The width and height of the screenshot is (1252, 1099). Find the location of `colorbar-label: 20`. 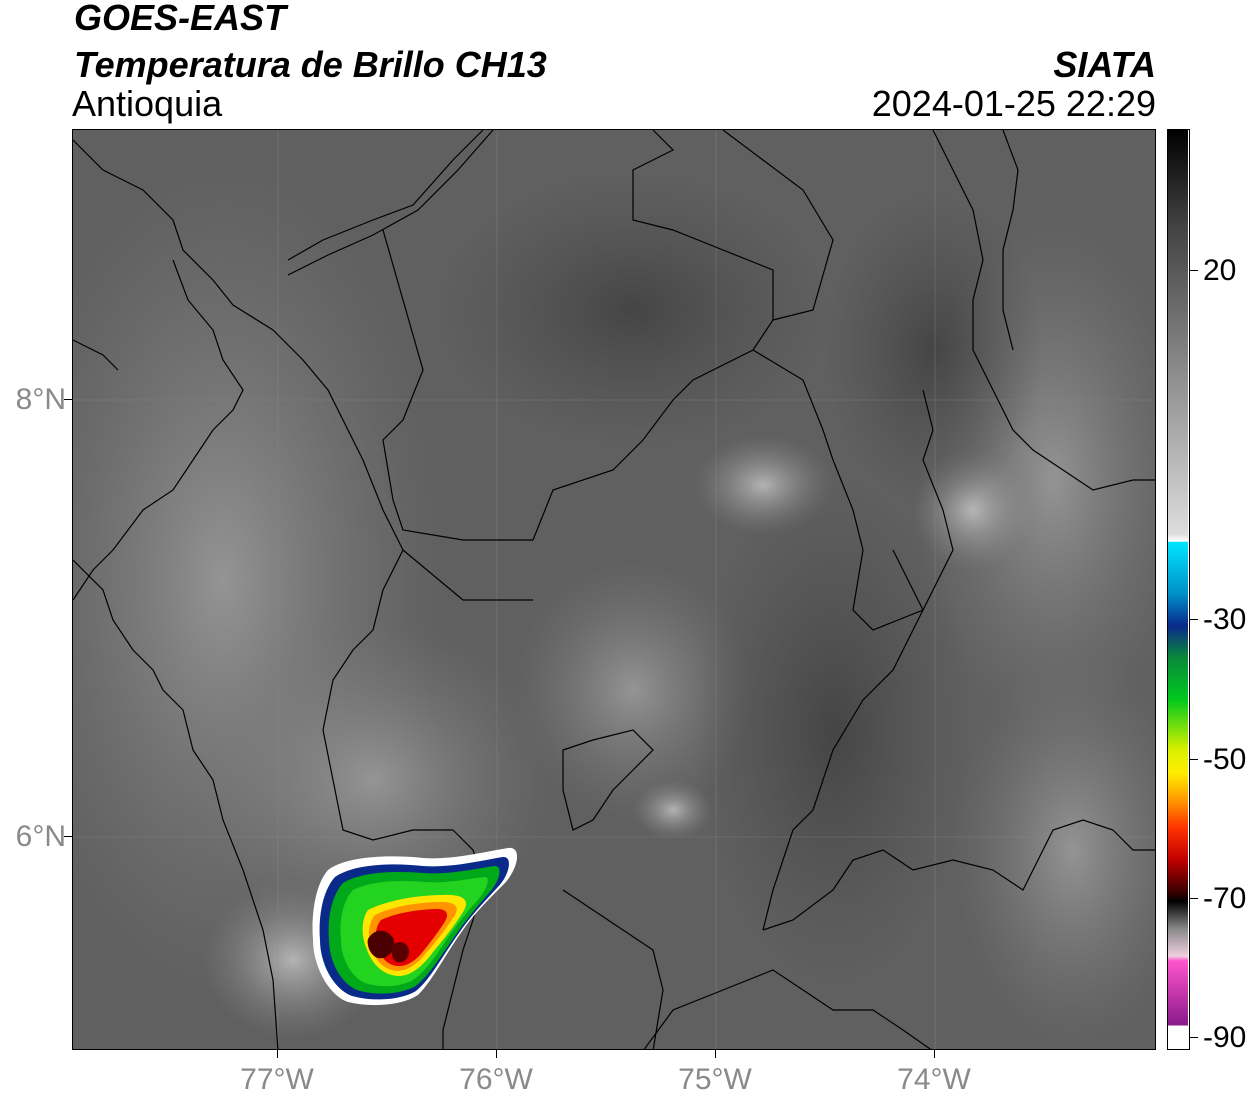

colorbar-label: 20 is located at coordinates (1220, 270).